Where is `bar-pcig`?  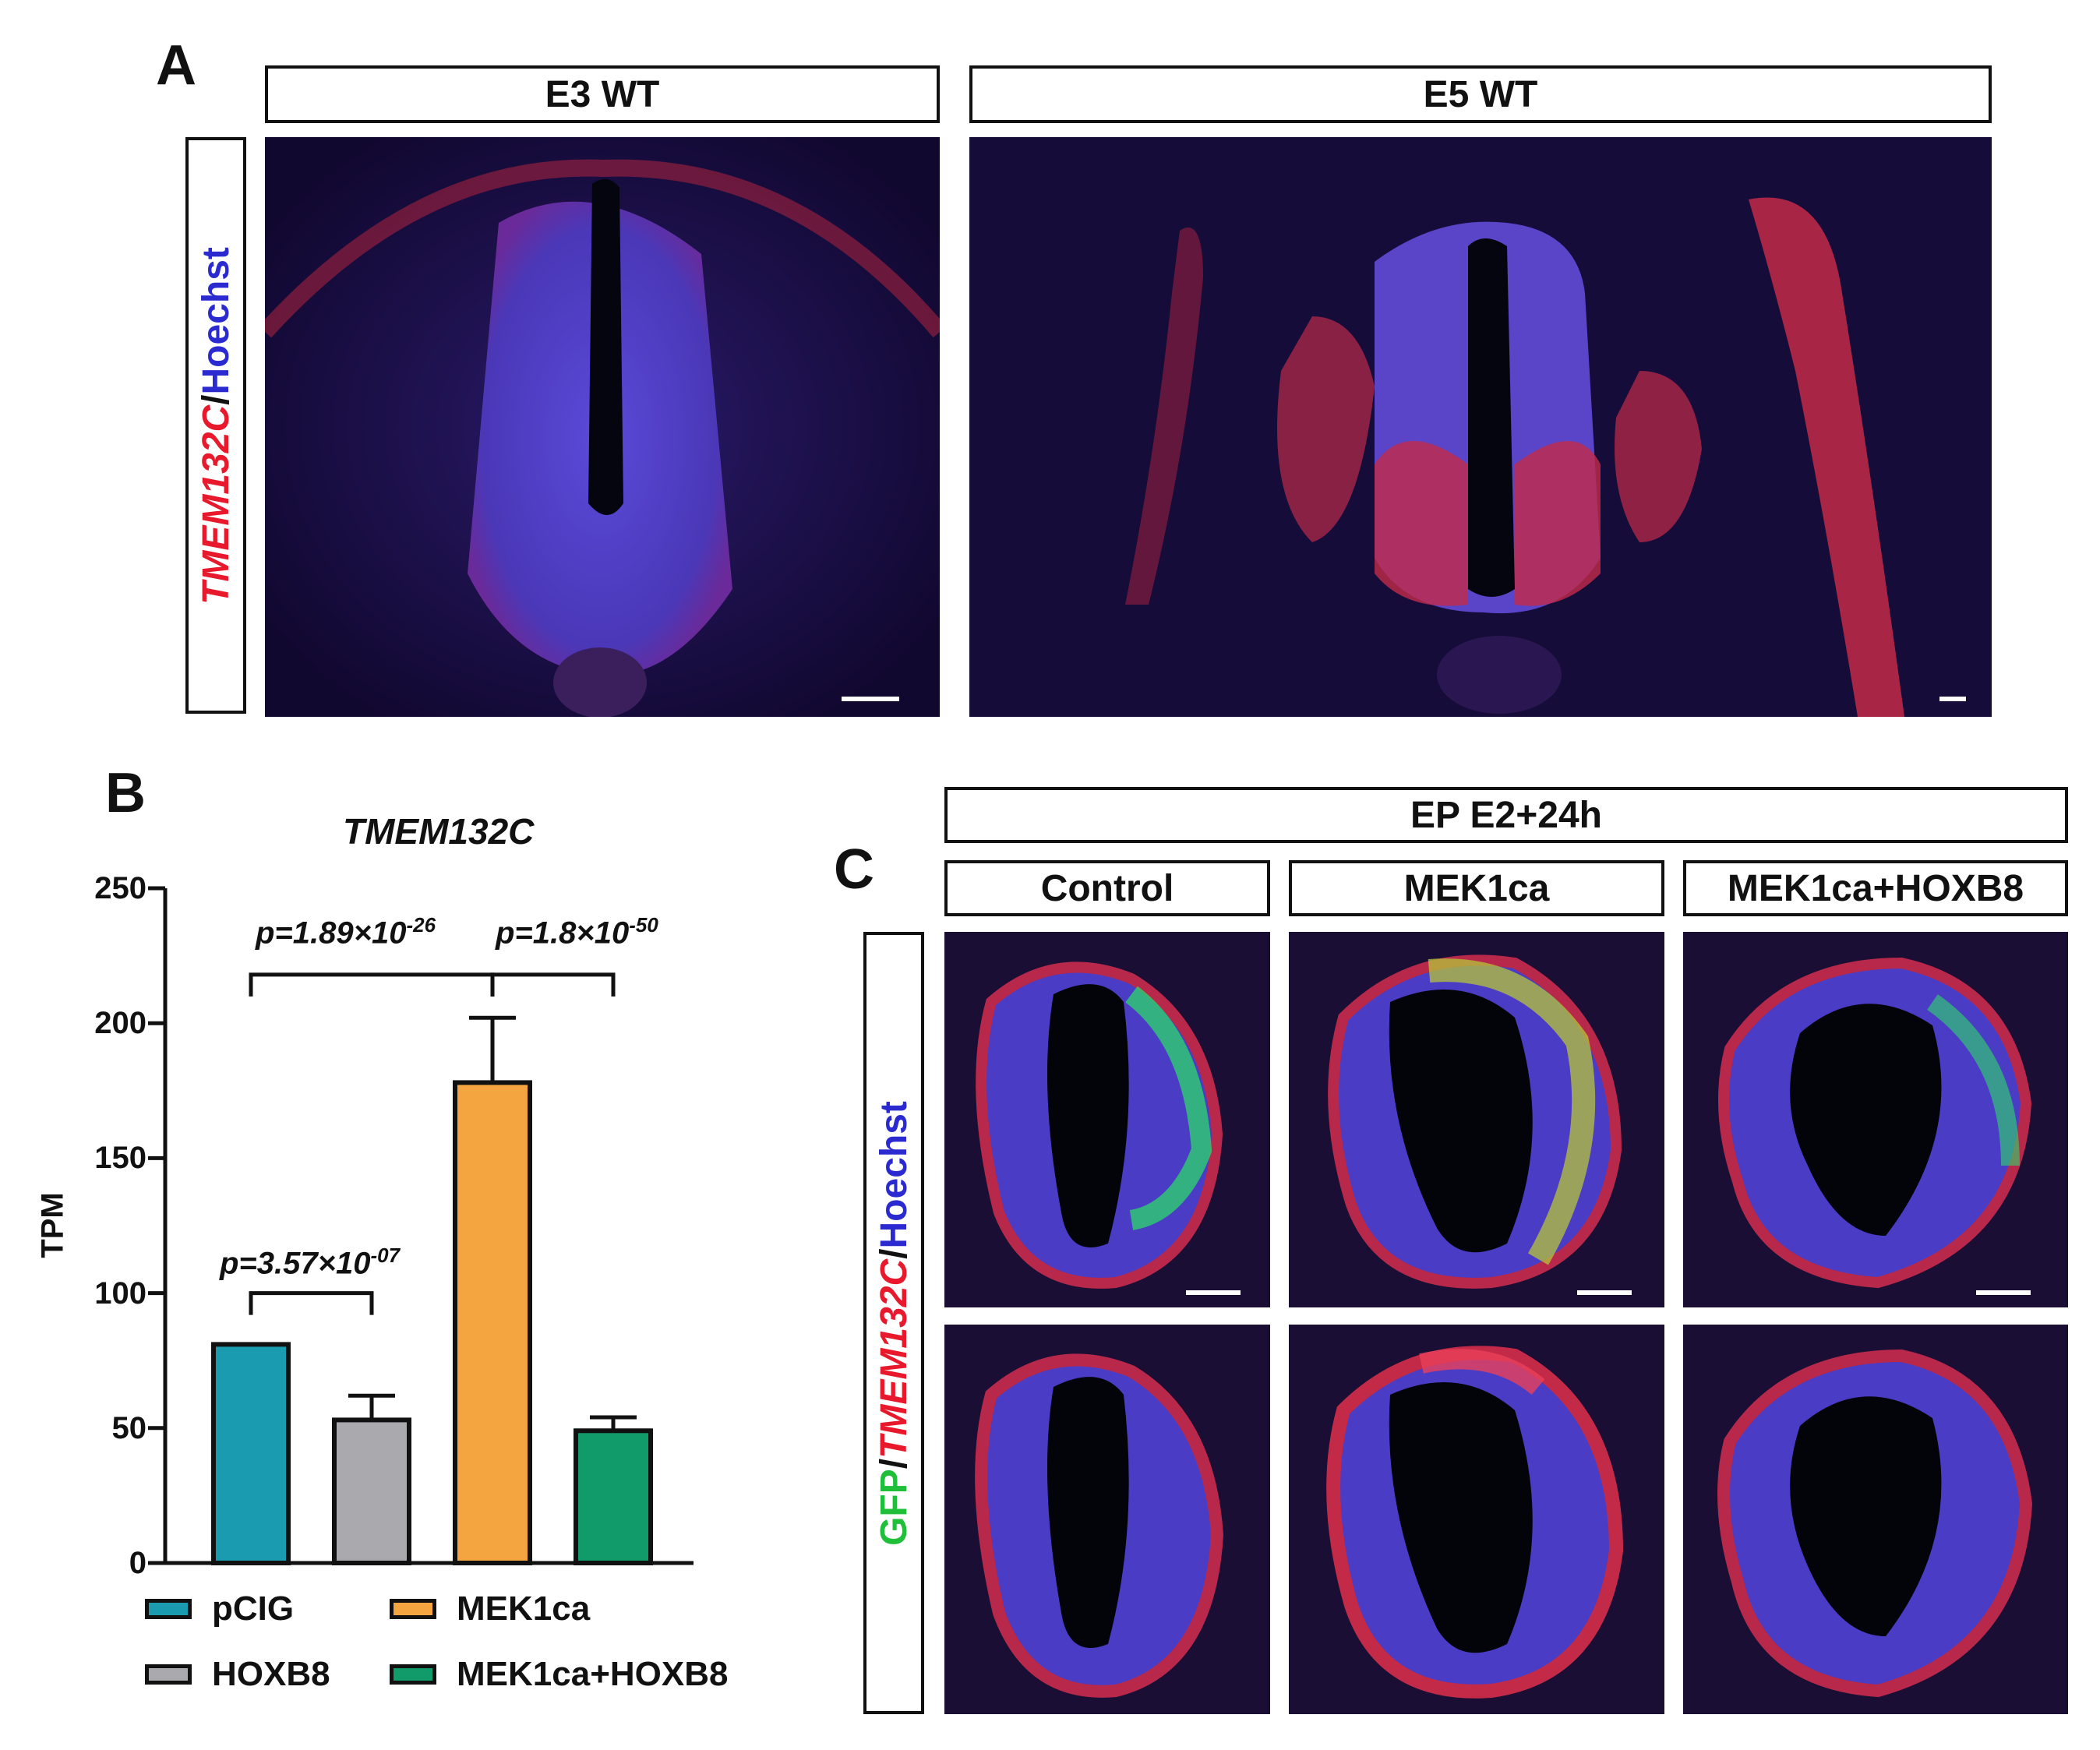 bar-pcig is located at coordinates (251, 1454).